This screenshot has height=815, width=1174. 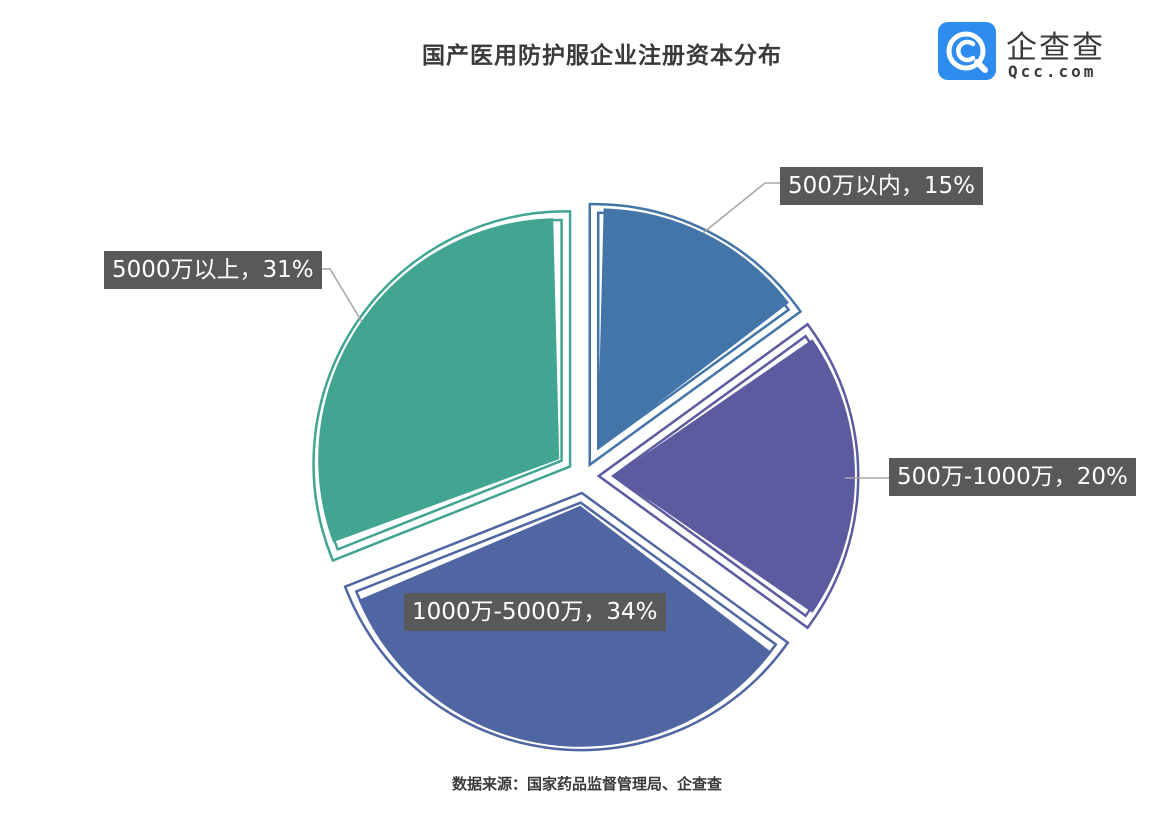 I want to click on data-label-1: 500万以内，15%, so click(x=882, y=186).